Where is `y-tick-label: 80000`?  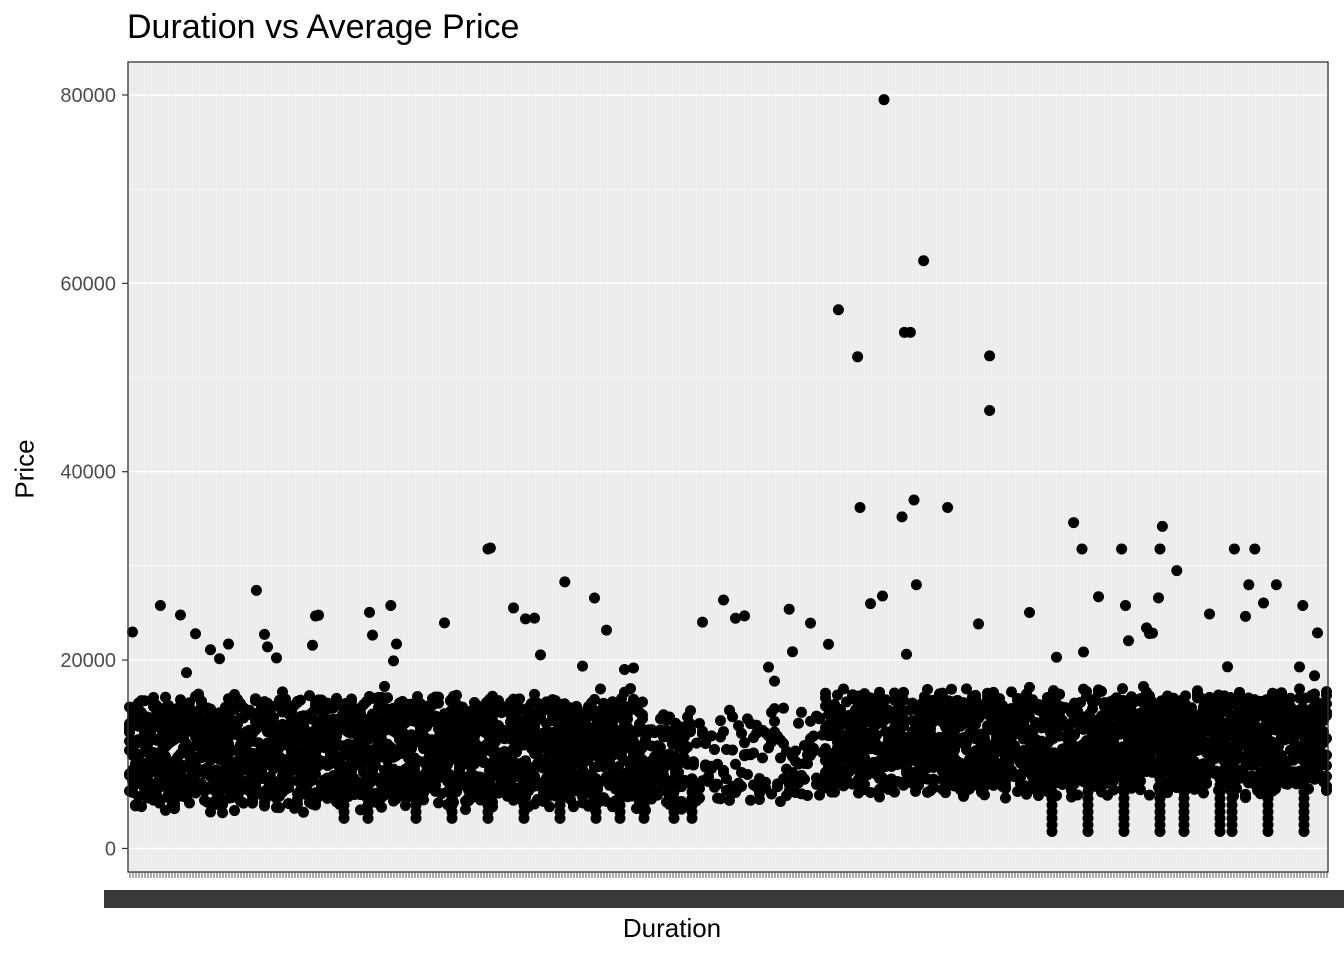
y-tick-label: 80000 is located at coordinates (88, 96).